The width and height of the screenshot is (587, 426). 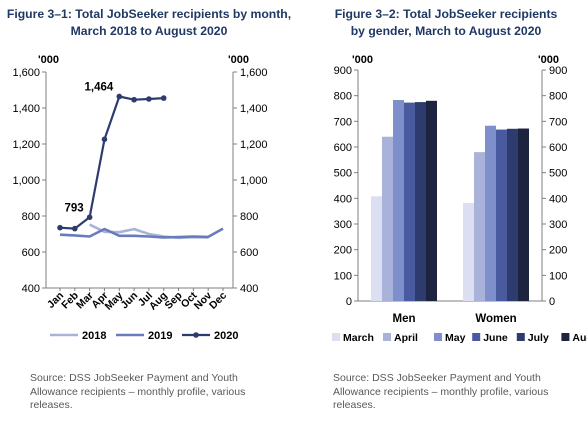 I want to click on bar-men-may, so click(x=398, y=200).